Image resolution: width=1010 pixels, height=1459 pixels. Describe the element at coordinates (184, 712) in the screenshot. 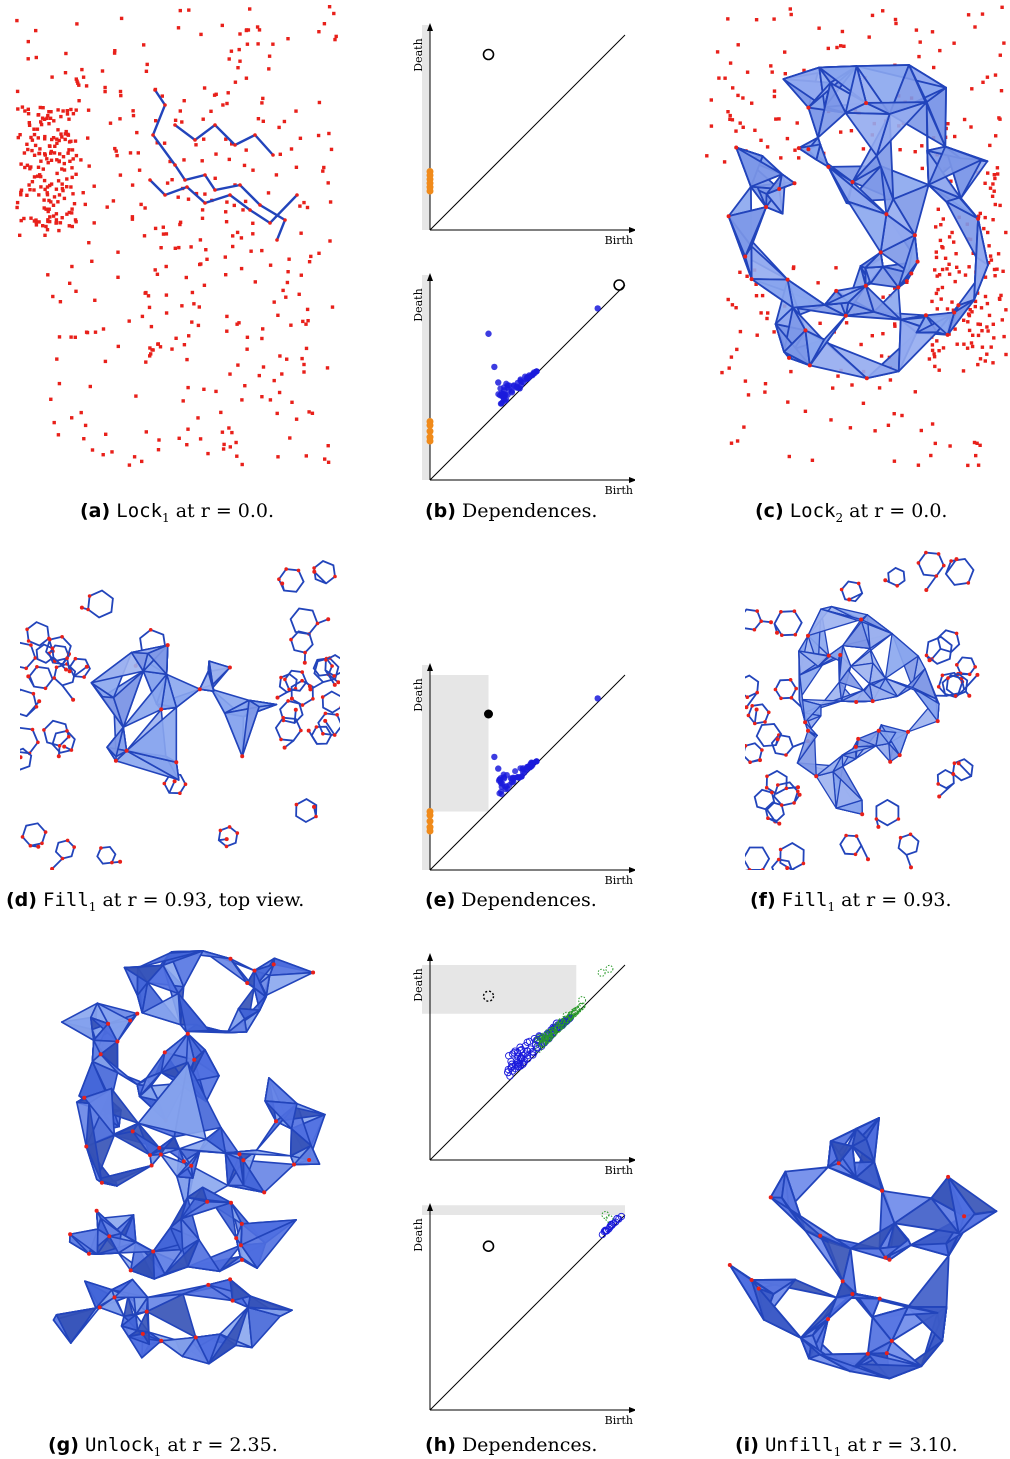

I see `mesh-d` at that location.